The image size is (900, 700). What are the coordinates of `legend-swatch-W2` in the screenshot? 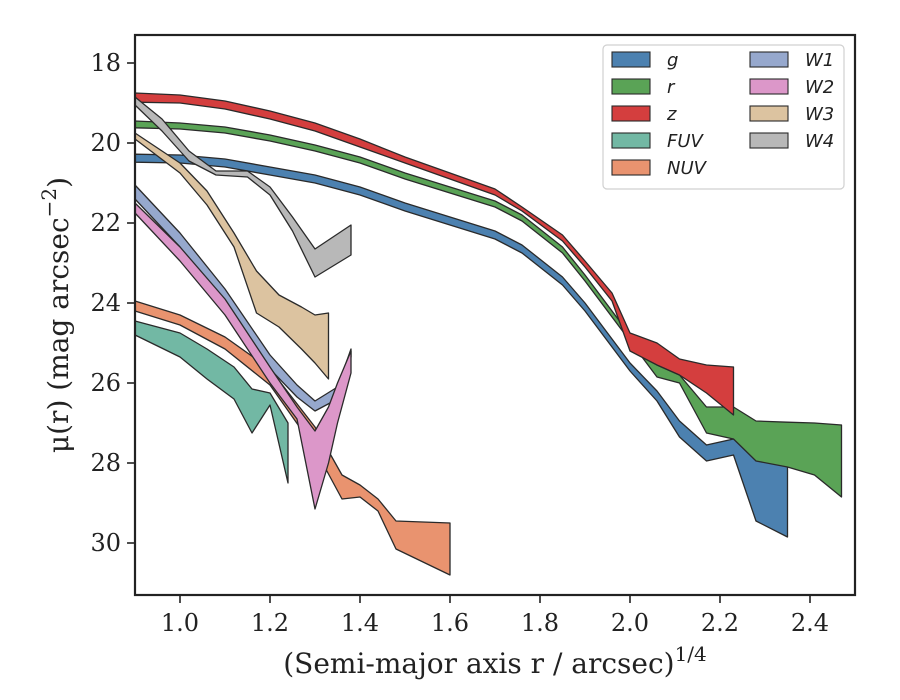 It's located at (769, 86).